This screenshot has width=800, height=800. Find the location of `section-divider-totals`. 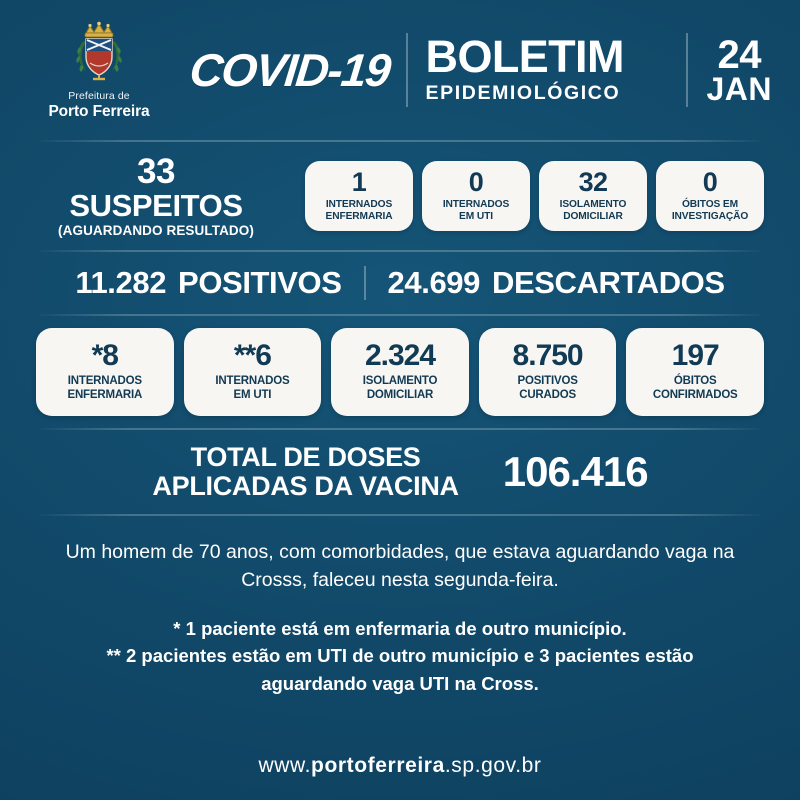

section-divider-totals is located at coordinates (400, 315).